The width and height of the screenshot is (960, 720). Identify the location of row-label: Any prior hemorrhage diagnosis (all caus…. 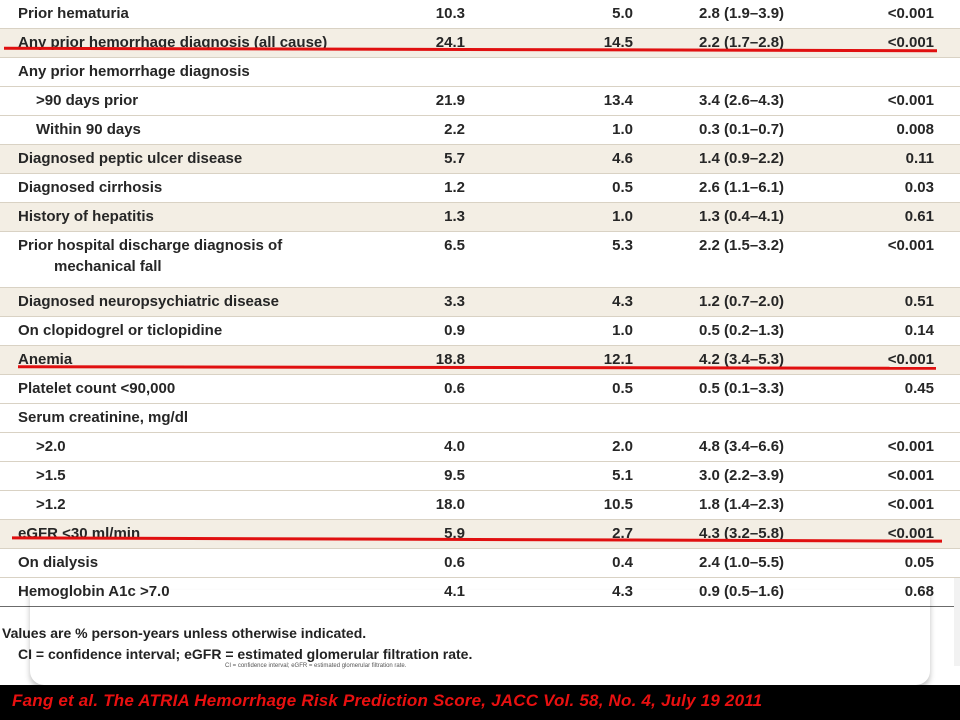
(173, 42).